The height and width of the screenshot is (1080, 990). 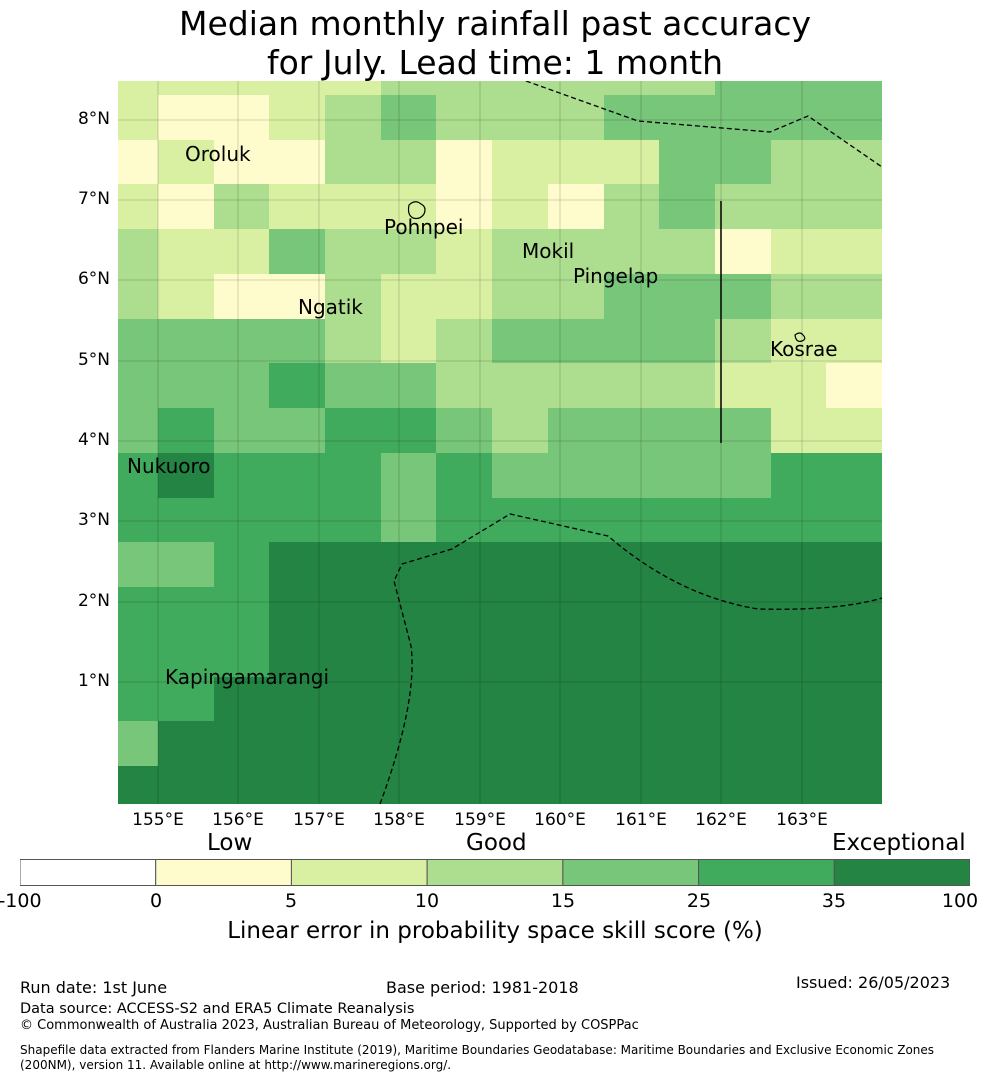 I want to click on colorbar-tick: -100, so click(x=21, y=901).